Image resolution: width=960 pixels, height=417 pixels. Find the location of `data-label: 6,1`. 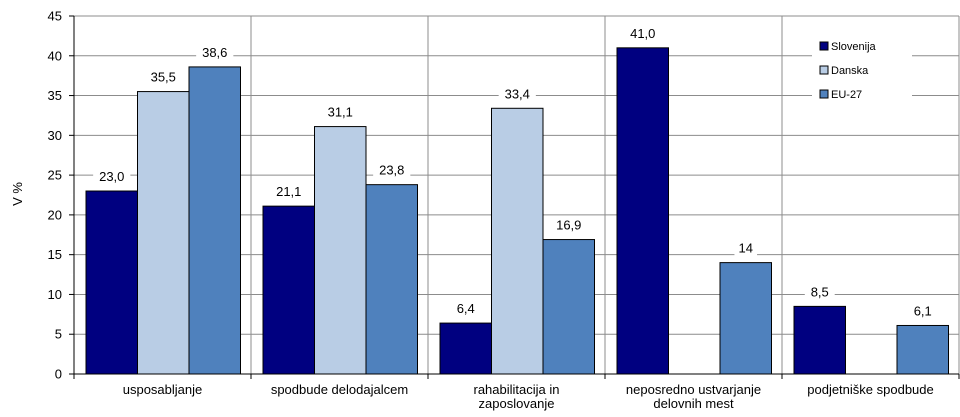

data-label: 6,1 is located at coordinates (923, 310).